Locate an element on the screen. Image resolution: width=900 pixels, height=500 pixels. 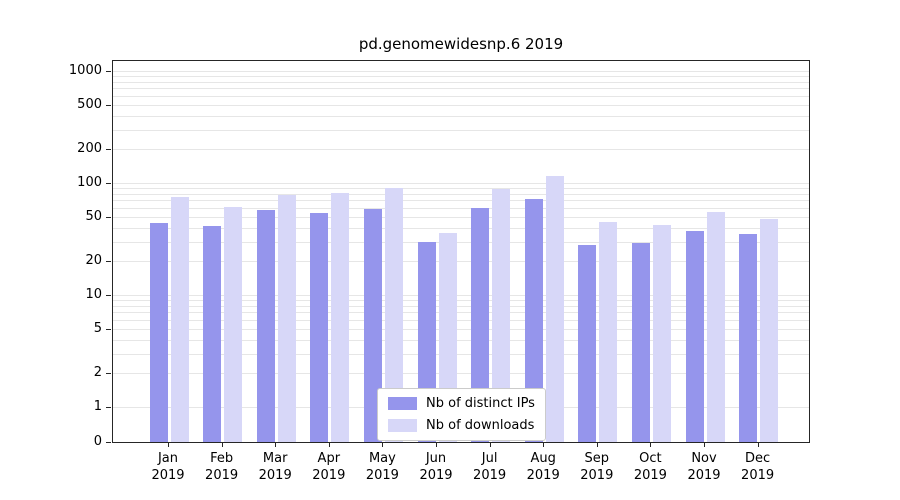
legend-row: Nb of distinct IPs is located at coordinates (461, 403).